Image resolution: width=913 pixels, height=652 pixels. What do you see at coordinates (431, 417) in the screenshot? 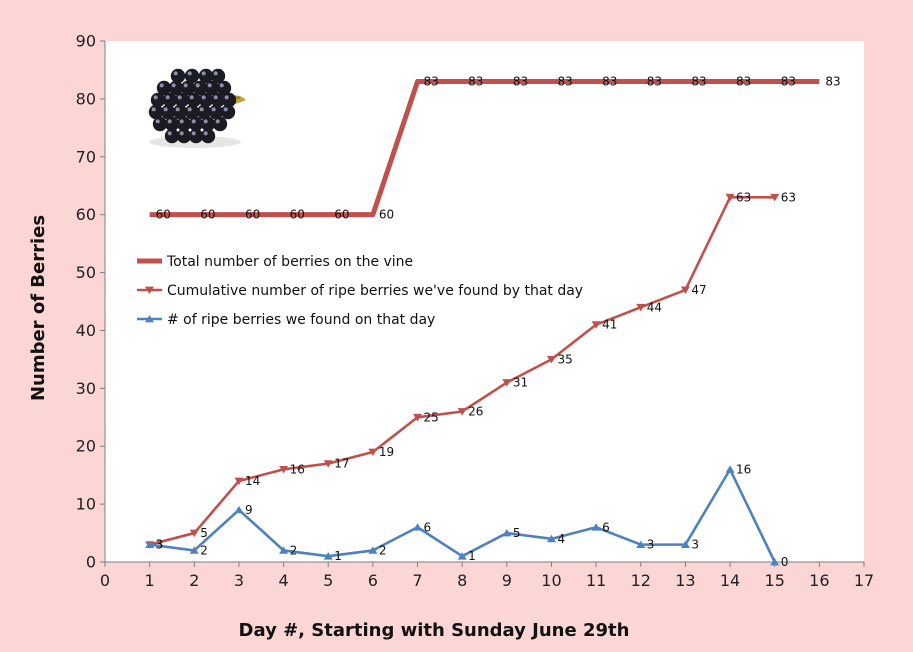
I see `cumulative-found-data-label: 25` at bounding box center [431, 417].